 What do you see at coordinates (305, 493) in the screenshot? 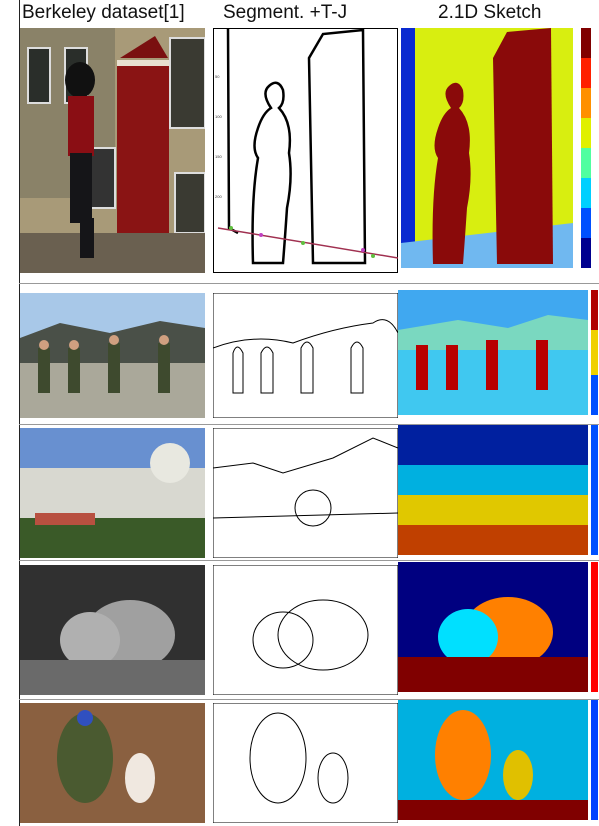
I see `segmentation-city` at bounding box center [305, 493].